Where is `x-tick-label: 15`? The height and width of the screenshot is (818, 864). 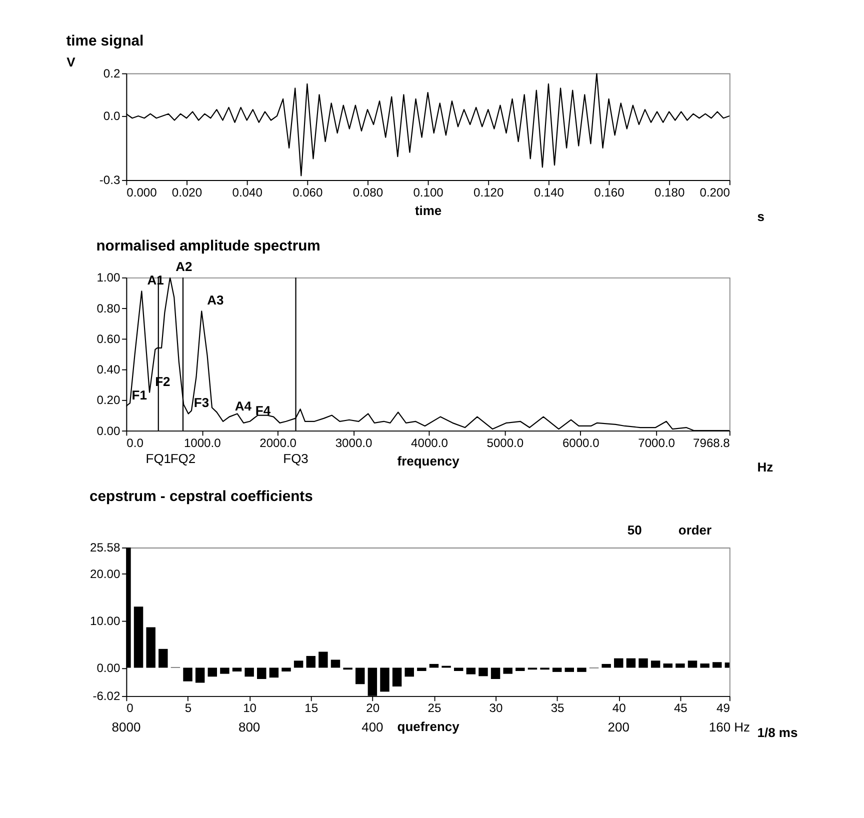
x-tick-label: 15 is located at coordinates (311, 708).